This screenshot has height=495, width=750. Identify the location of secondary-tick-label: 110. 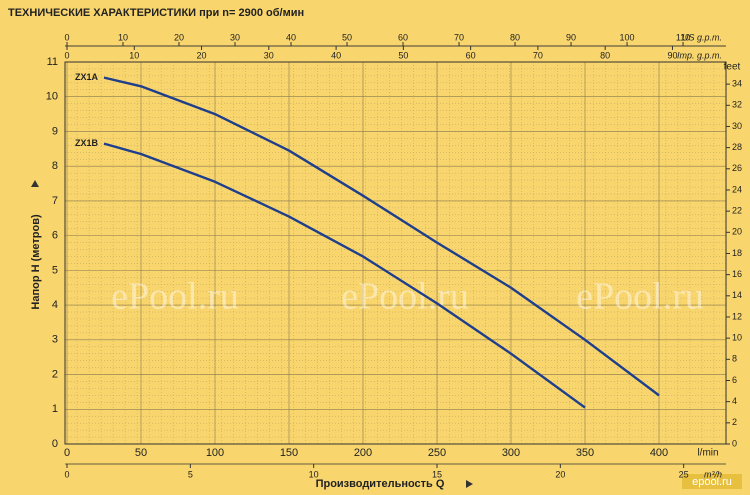
(683, 37).